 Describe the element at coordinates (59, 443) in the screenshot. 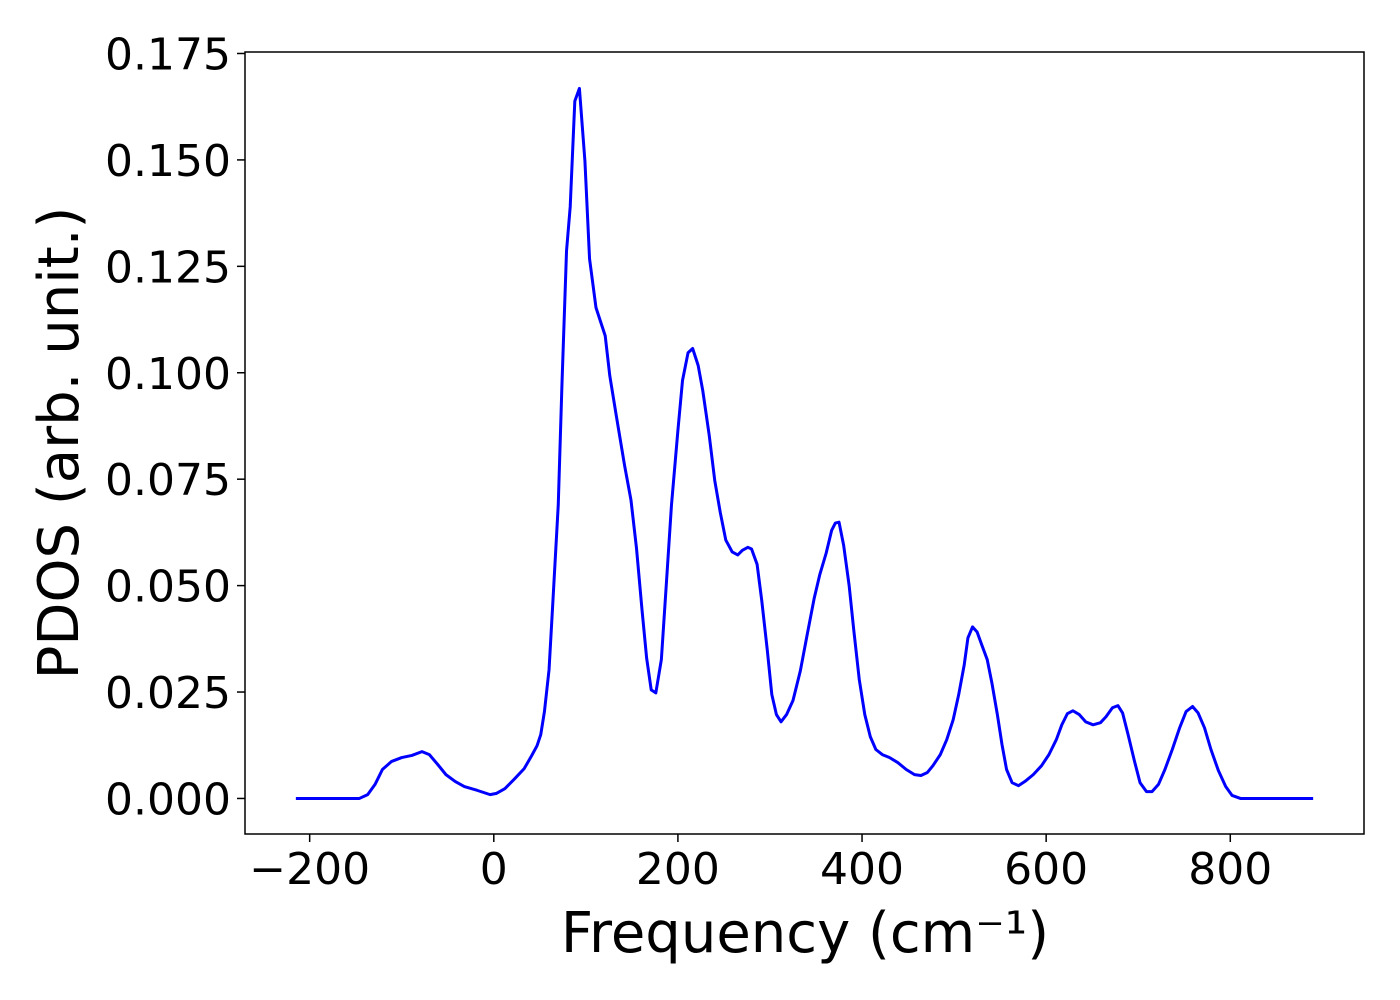

I see `y-axis-label: PDOS (arb. unit.)` at that location.